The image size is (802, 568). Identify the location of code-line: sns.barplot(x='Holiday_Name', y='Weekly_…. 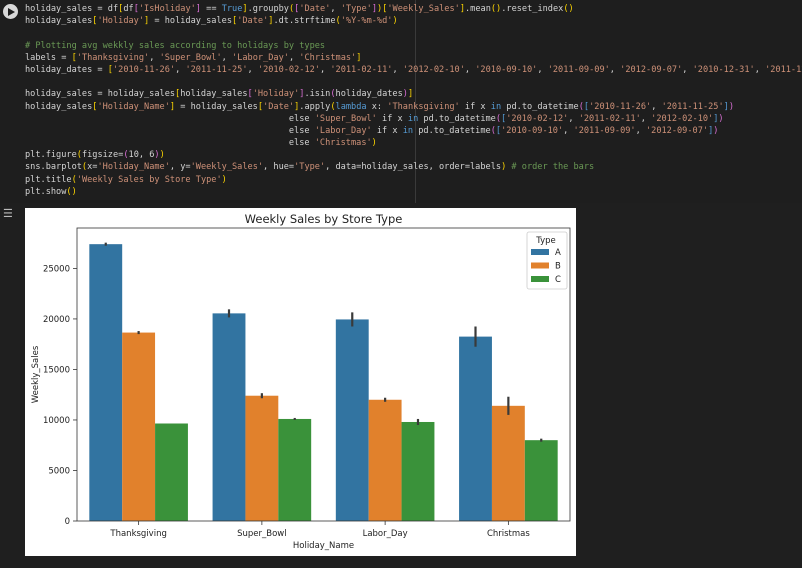
(413, 167).